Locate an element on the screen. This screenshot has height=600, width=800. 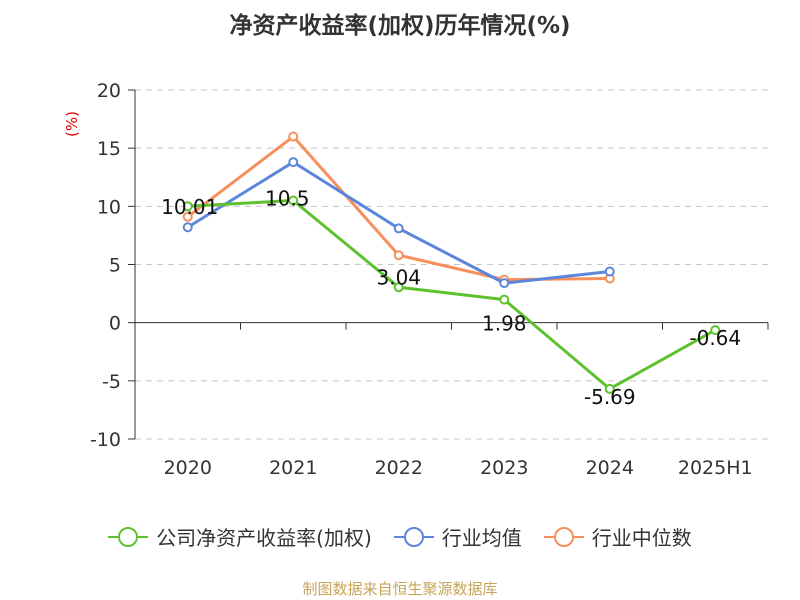
chart-legend: 公司净资产收益率(加权) 行业均值 行业中位数 is located at coordinates (400, 536).